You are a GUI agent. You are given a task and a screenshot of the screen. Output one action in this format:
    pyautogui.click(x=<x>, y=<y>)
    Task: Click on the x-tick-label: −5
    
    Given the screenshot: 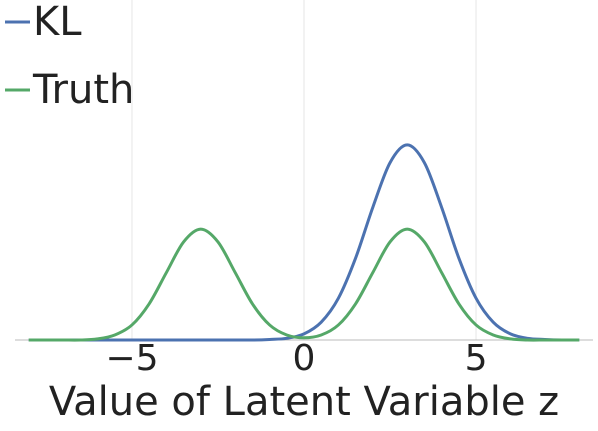 What is the action you would take?
    pyautogui.click(x=131, y=358)
    